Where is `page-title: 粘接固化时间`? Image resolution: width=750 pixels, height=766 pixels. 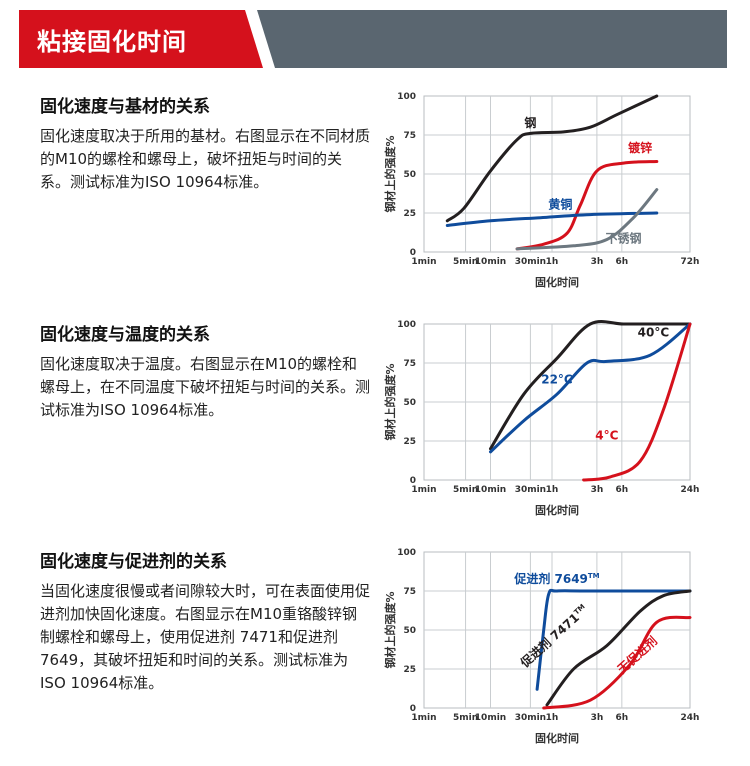
page-title: 粘接固化时间 is located at coordinates (112, 42).